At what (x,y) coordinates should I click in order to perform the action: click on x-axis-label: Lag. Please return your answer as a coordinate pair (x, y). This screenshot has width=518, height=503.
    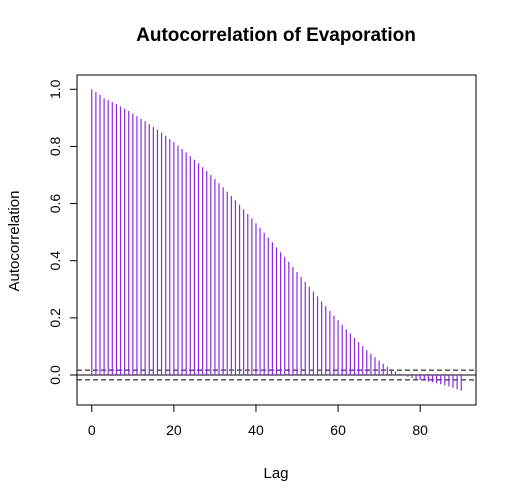
    Looking at the image, I should click on (275, 473).